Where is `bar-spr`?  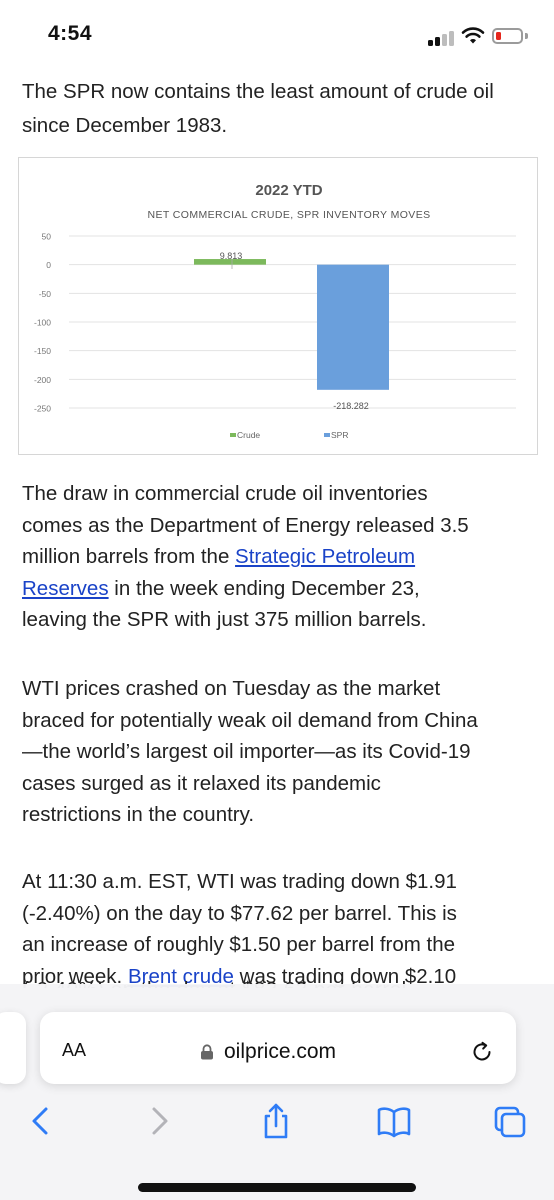 bar-spr is located at coordinates (353, 327).